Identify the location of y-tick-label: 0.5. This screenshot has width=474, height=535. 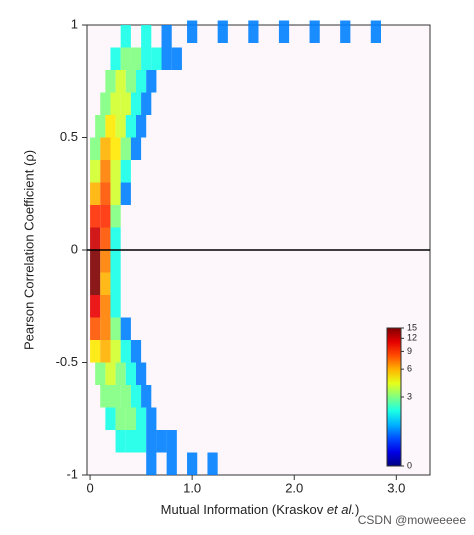
(69, 136).